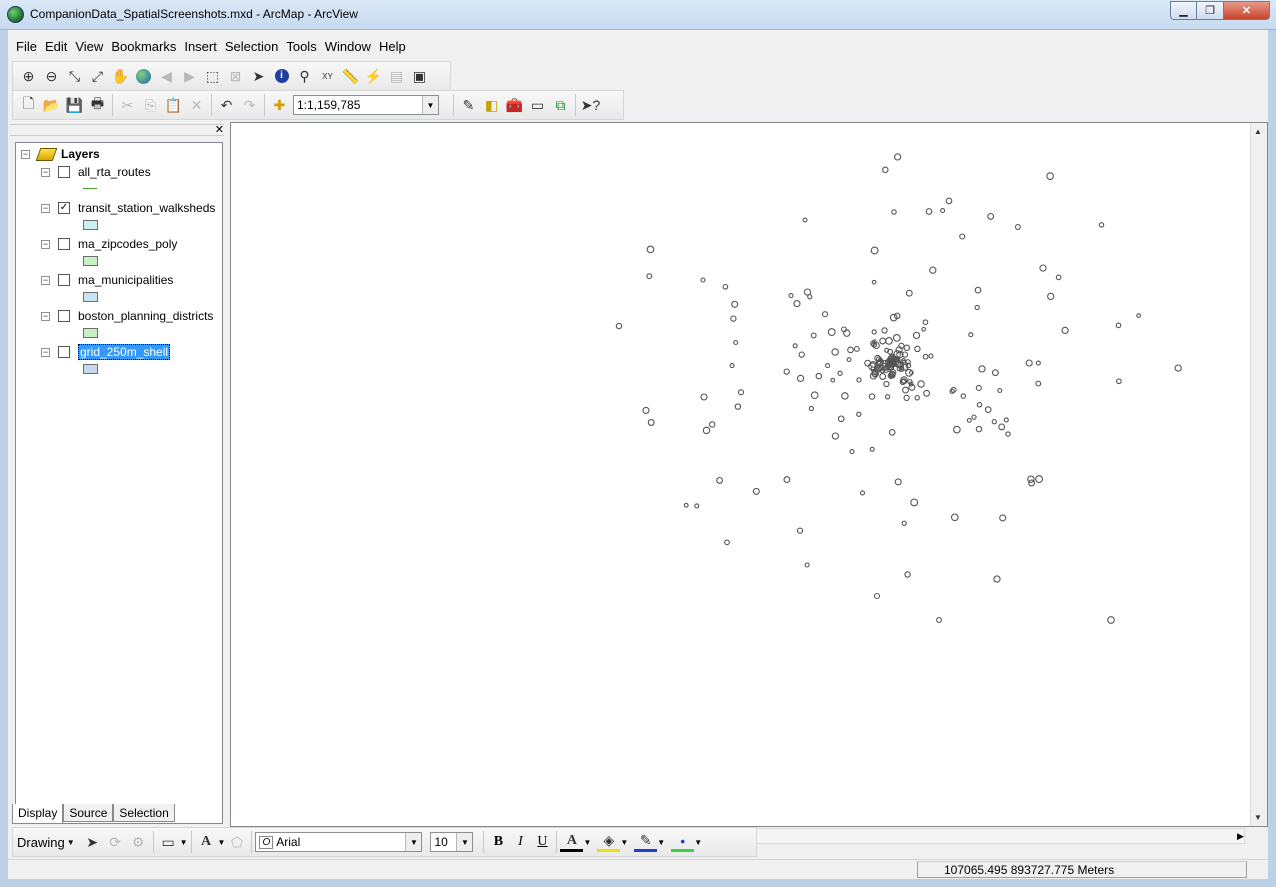  What do you see at coordinates (74, 104) in the screenshot?
I see `save-icon: 💾` at bounding box center [74, 104].